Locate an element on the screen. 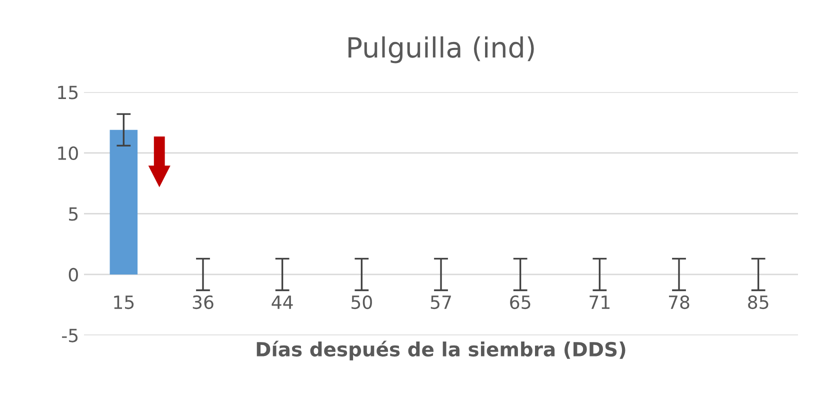  chart-title: Pulguilla (ind) is located at coordinates (441, 50).